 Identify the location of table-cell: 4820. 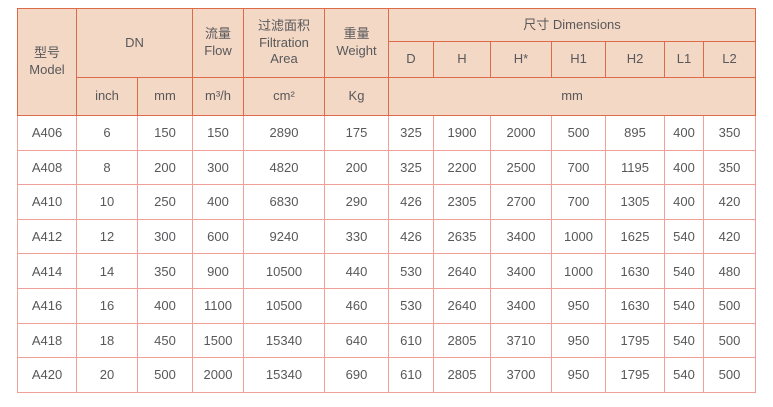
(284, 167).